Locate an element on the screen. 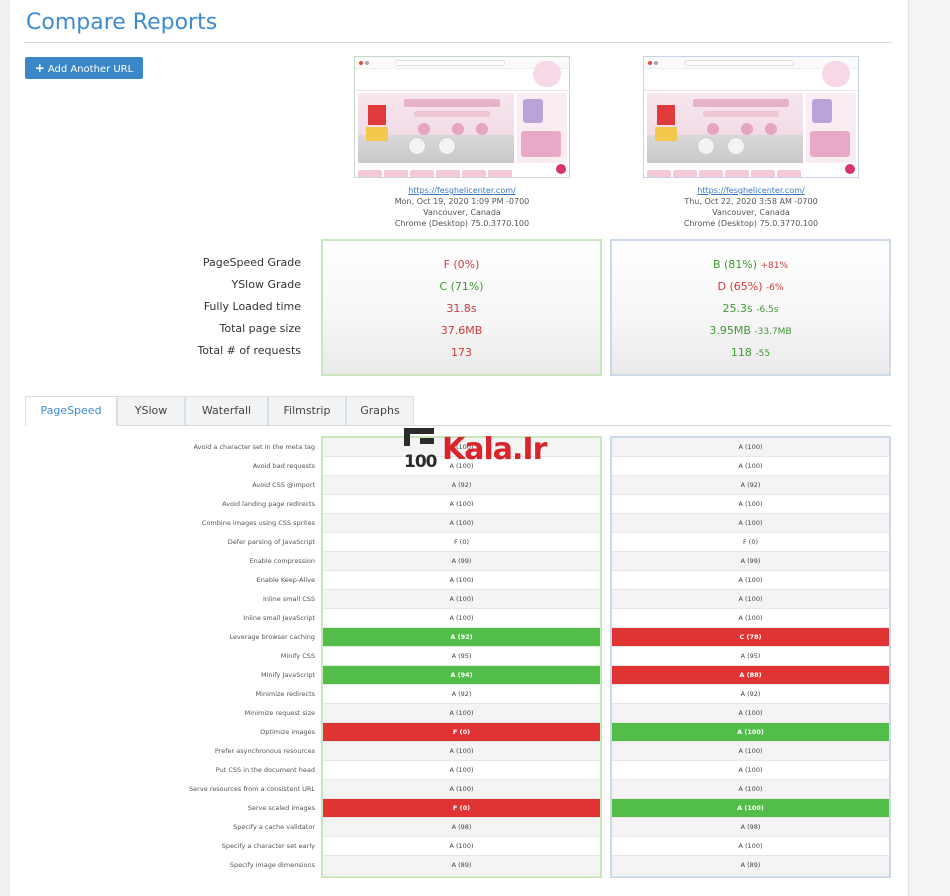  summary-value-b: 118 is located at coordinates (741, 352).